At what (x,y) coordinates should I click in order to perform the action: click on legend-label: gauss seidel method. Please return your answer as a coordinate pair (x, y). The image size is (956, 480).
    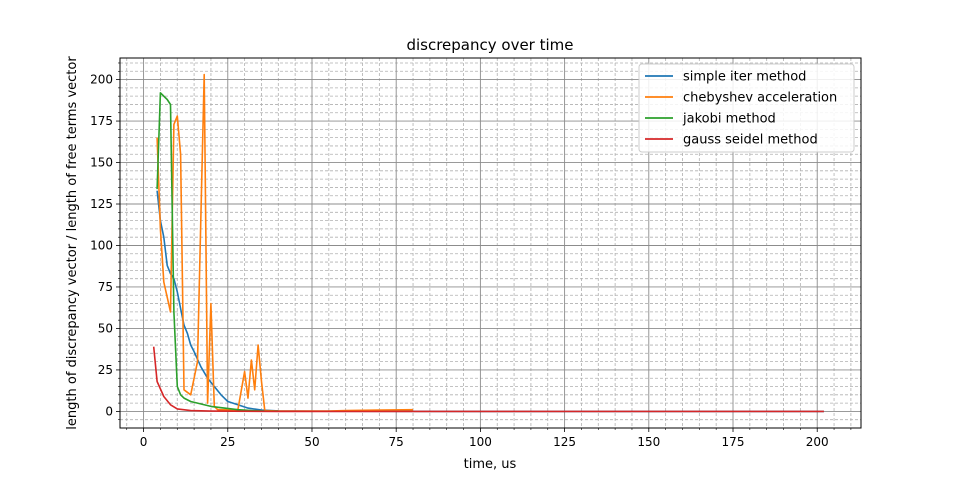
    Looking at the image, I should click on (750, 140).